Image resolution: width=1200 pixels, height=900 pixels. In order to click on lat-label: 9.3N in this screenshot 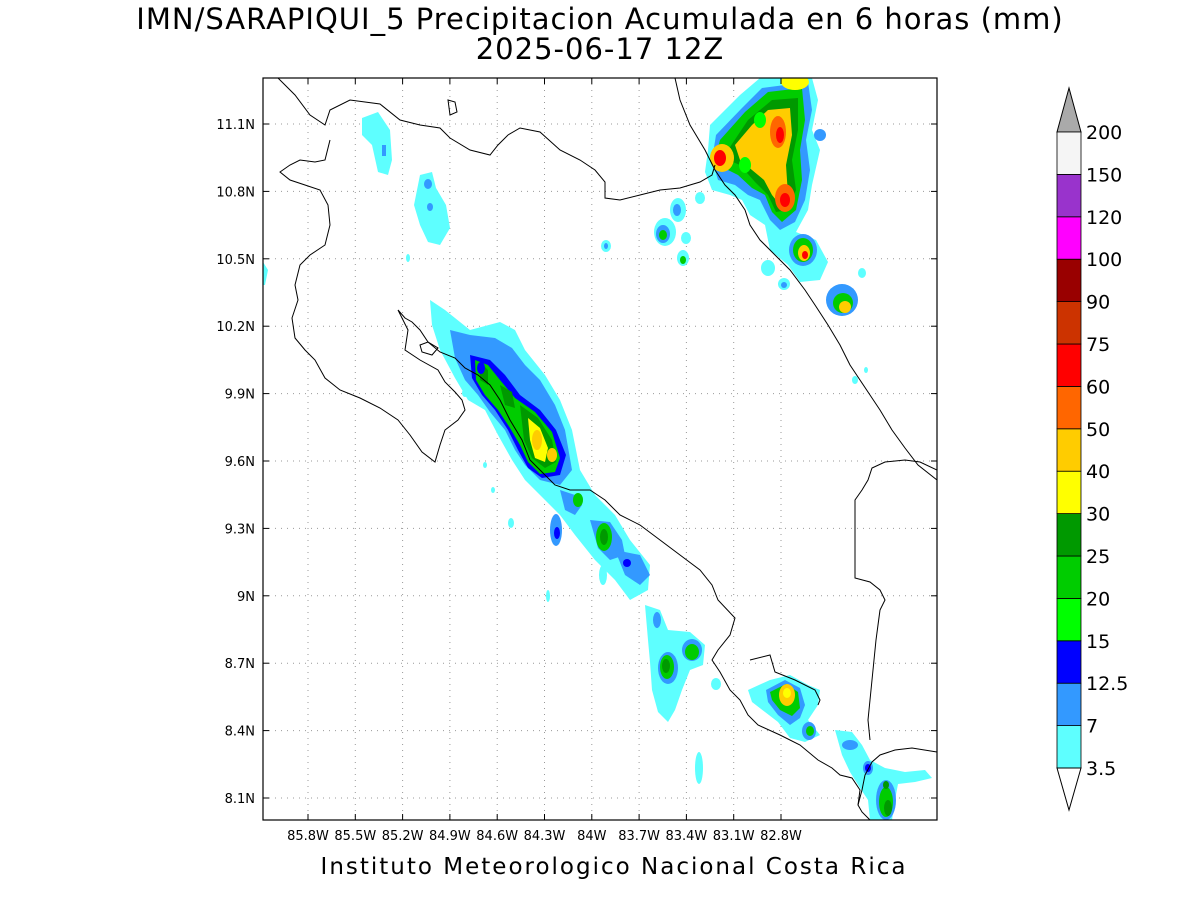, I will do `click(240, 529)`.